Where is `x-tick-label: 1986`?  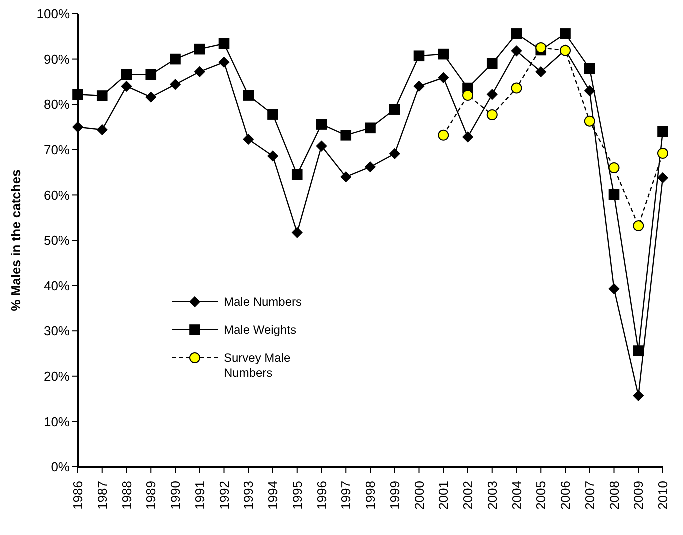 x-tick-label: 1986 is located at coordinates (78, 495).